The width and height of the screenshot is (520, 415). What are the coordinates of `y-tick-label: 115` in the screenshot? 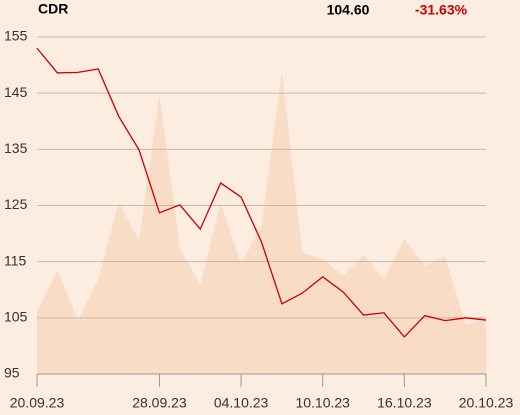 It's located at (15, 260).